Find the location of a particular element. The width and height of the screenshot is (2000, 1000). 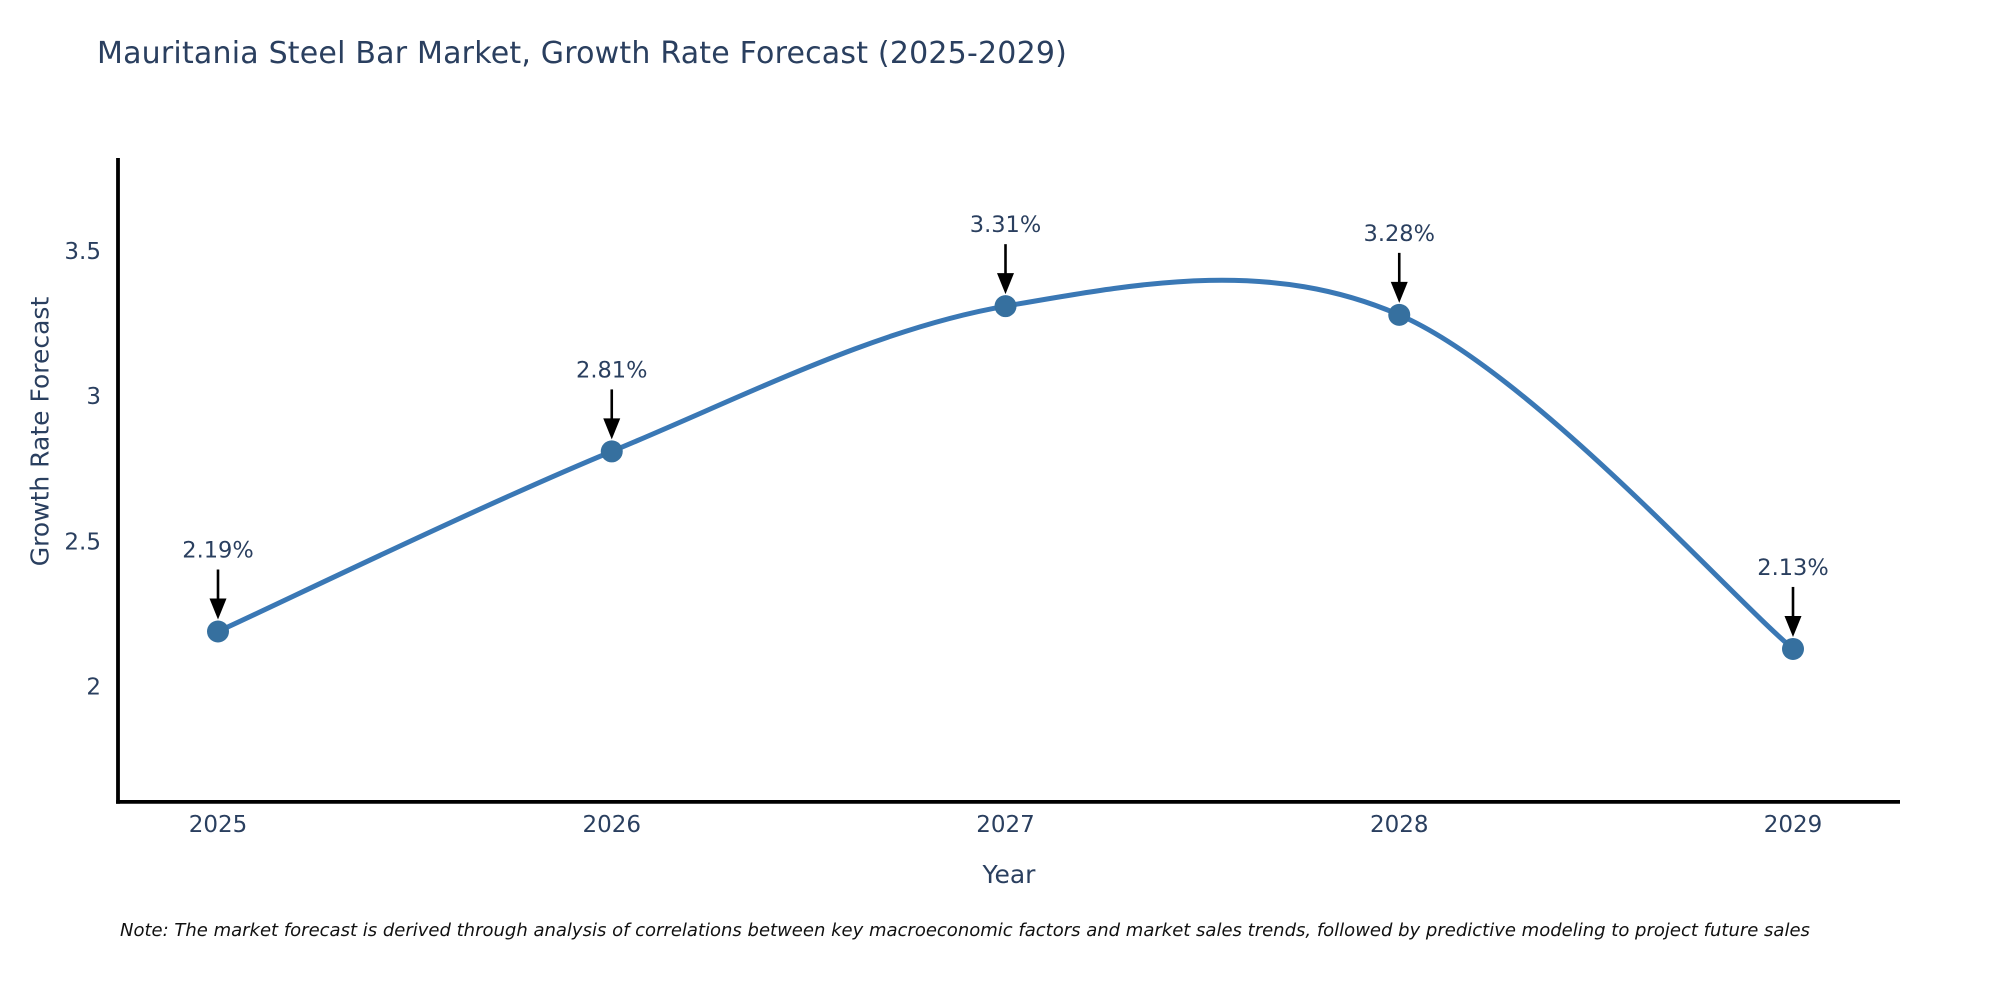

x-tick-label: 2027 is located at coordinates (1005, 825).